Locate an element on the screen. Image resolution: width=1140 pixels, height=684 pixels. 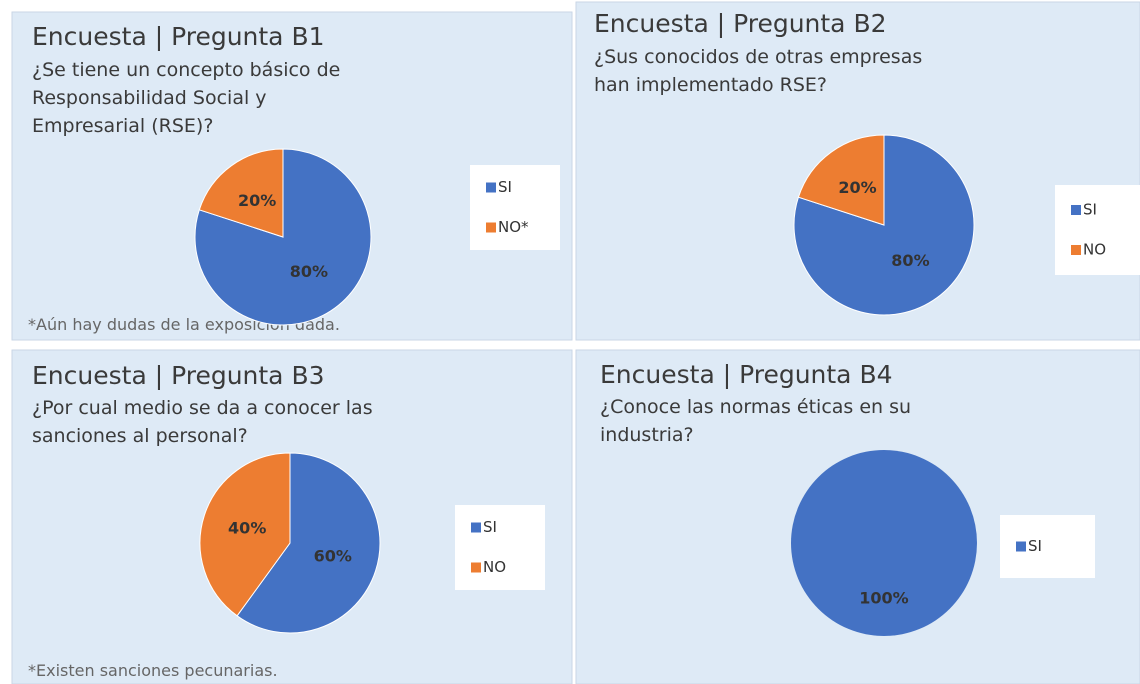
data-label: 60% is located at coordinates (333, 555).